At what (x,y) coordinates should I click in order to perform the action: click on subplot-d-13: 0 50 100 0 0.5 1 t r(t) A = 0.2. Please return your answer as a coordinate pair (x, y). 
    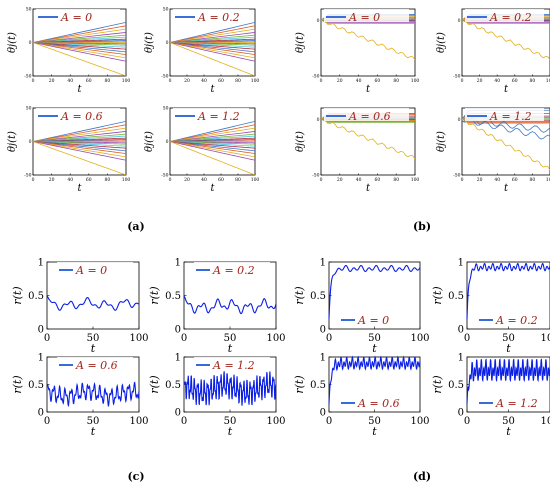
    Looking at the image, I should click on (490, 306).